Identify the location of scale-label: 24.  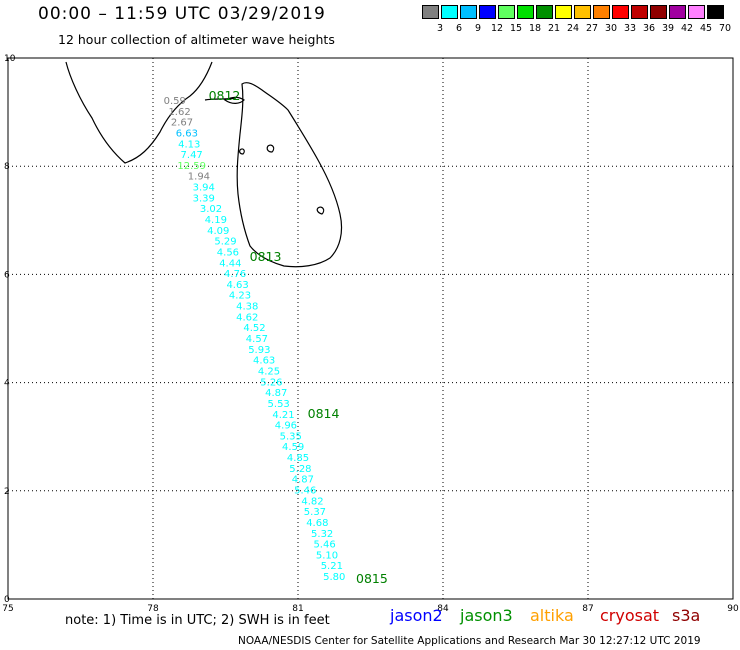
(573, 28).